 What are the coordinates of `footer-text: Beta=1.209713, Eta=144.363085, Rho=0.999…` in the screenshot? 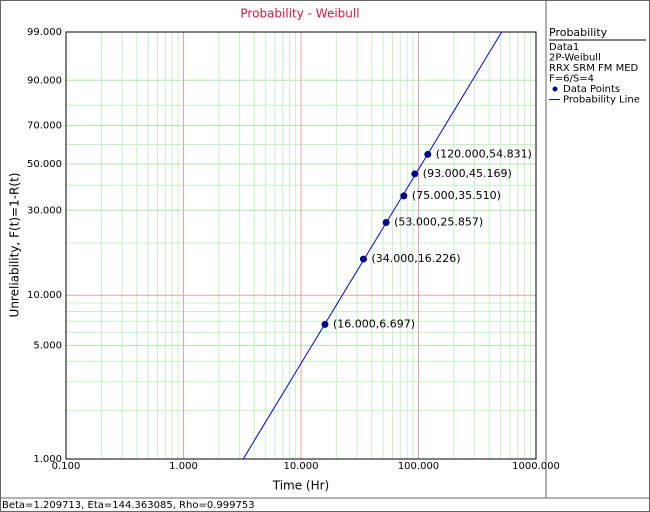 It's located at (128, 505).